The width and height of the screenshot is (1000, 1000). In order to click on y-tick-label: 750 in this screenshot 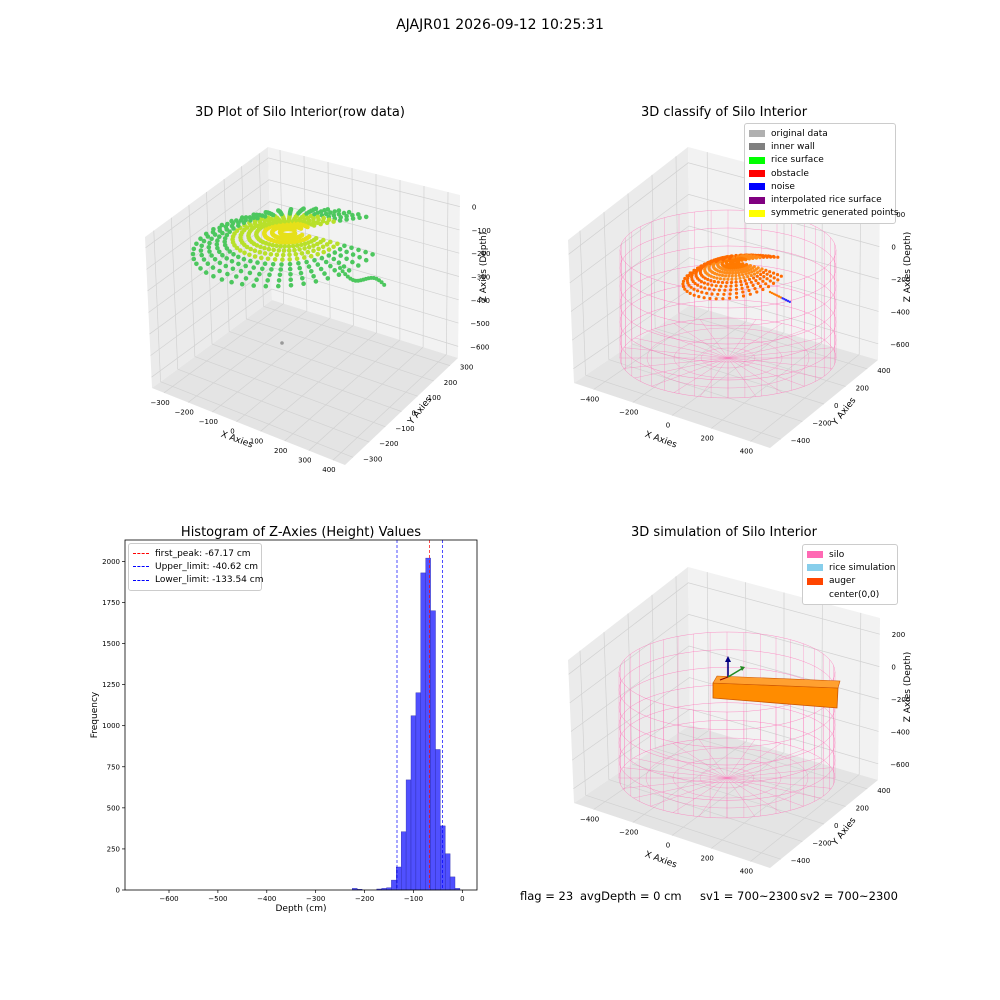, I will do `click(113, 767)`.